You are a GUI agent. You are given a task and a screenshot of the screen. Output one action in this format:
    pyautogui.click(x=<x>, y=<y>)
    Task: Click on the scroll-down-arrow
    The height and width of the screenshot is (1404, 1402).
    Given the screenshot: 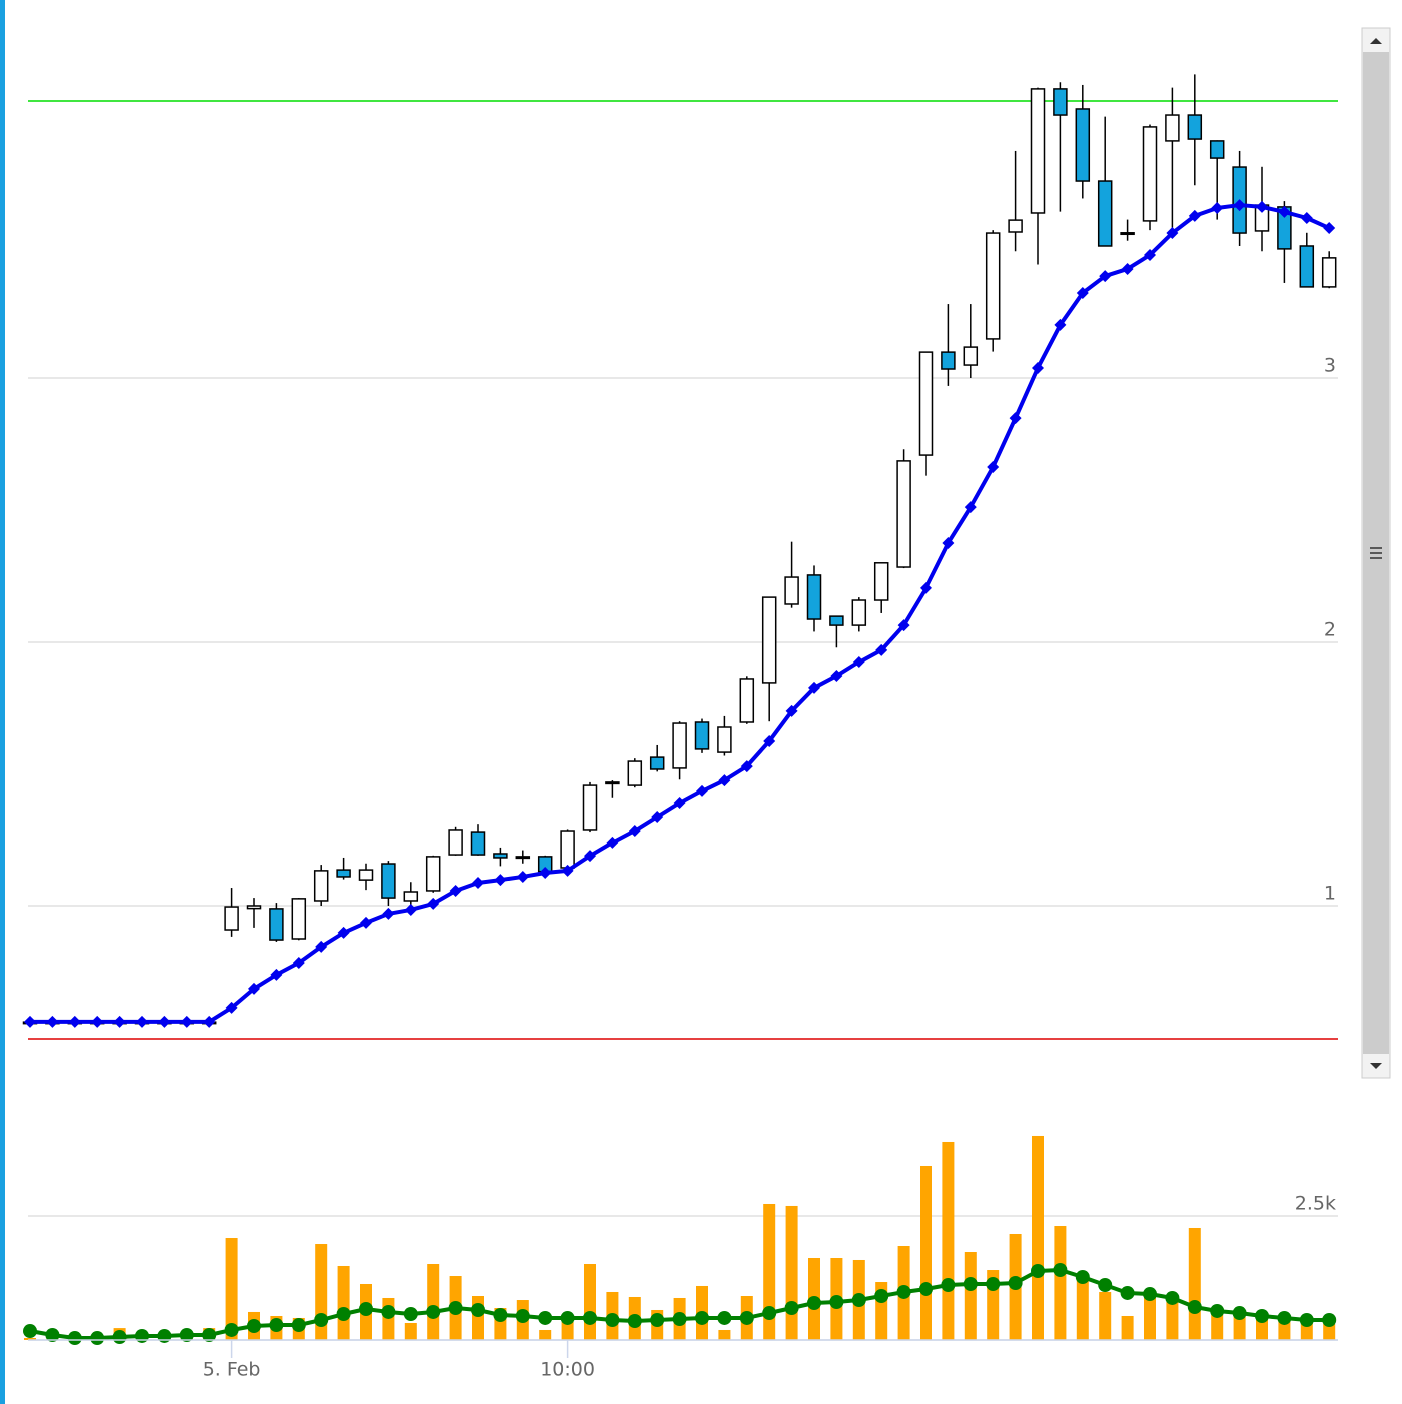 What is the action you would take?
    pyautogui.click(x=1376, y=1066)
    